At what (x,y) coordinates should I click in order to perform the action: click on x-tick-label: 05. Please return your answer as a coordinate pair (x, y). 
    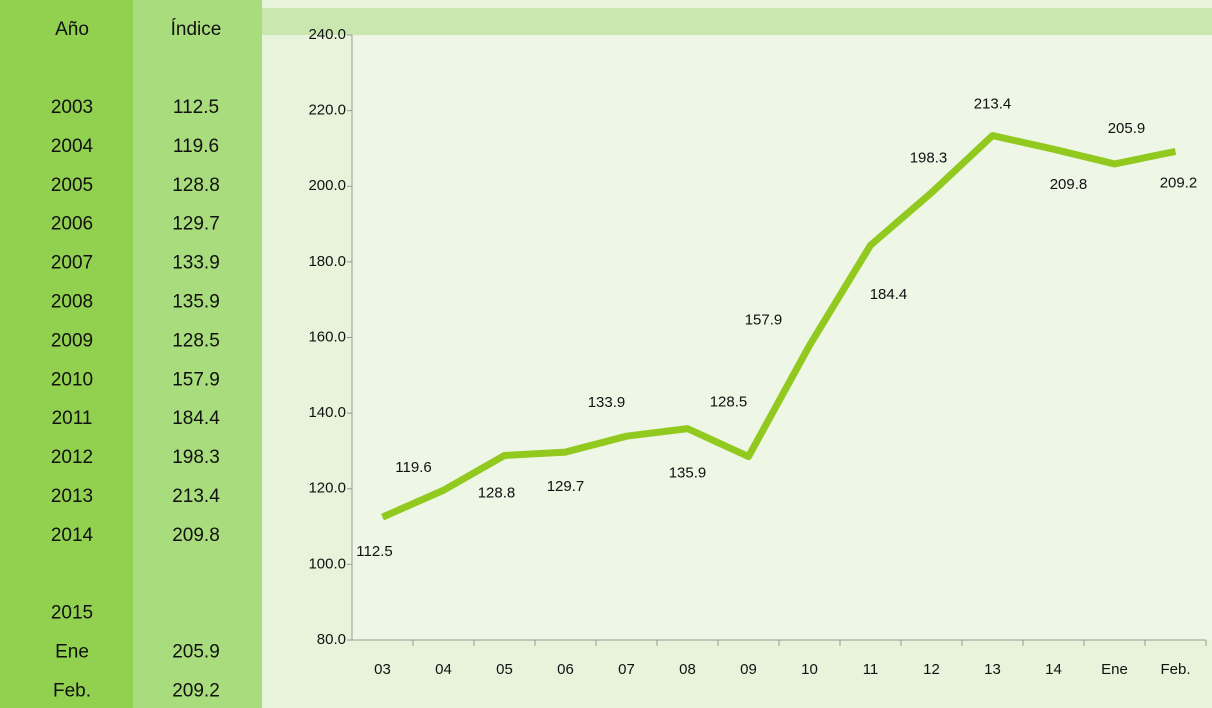
    Looking at the image, I should click on (504, 669).